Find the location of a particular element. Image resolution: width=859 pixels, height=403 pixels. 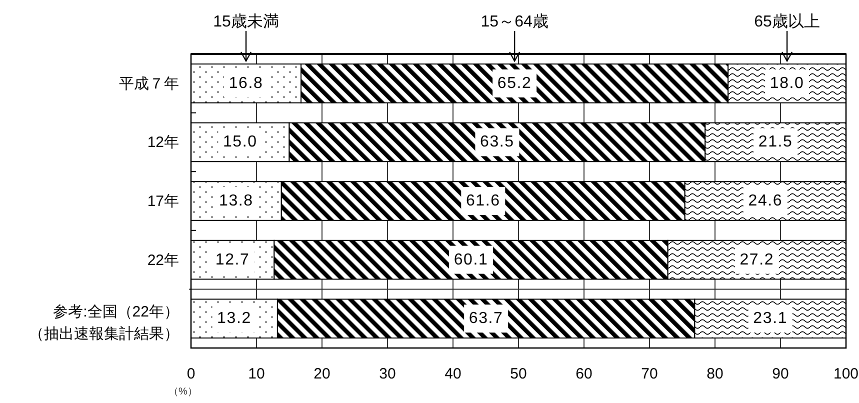

data-label: 27.2 is located at coordinates (757, 259).